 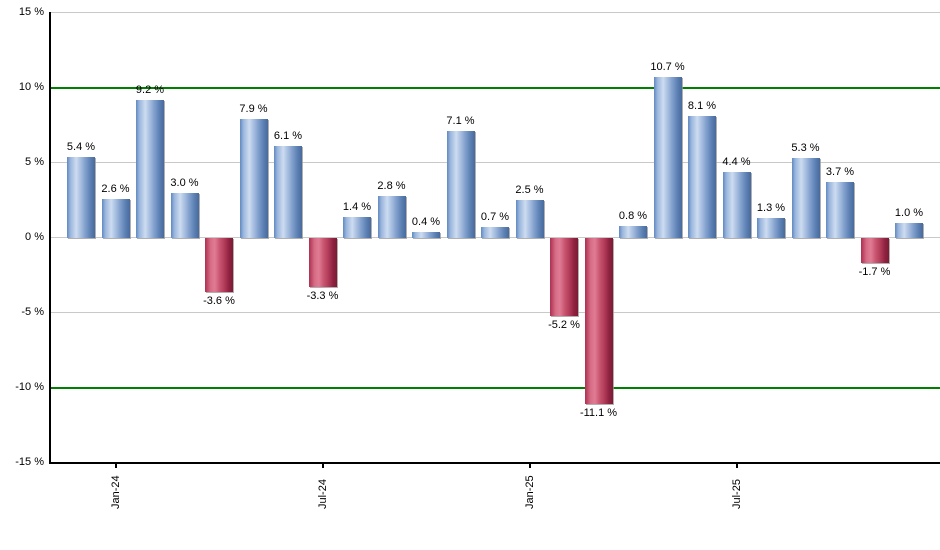 I want to click on bar-value-label: -1.7 %, so click(x=874, y=272).